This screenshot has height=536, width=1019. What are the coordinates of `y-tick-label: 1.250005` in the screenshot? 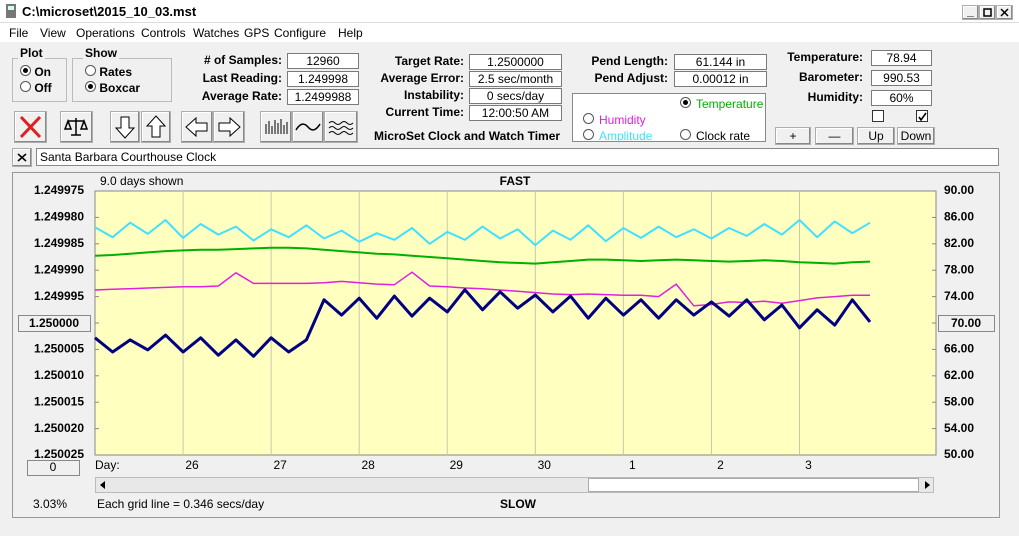 It's located at (59, 349).